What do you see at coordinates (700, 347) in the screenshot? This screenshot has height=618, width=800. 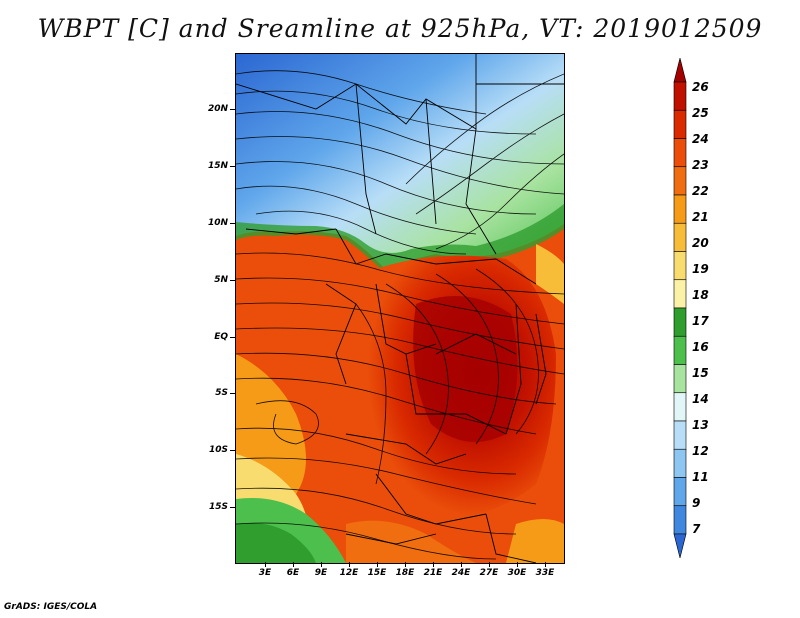 I see `color-legend-label: 16` at bounding box center [700, 347].